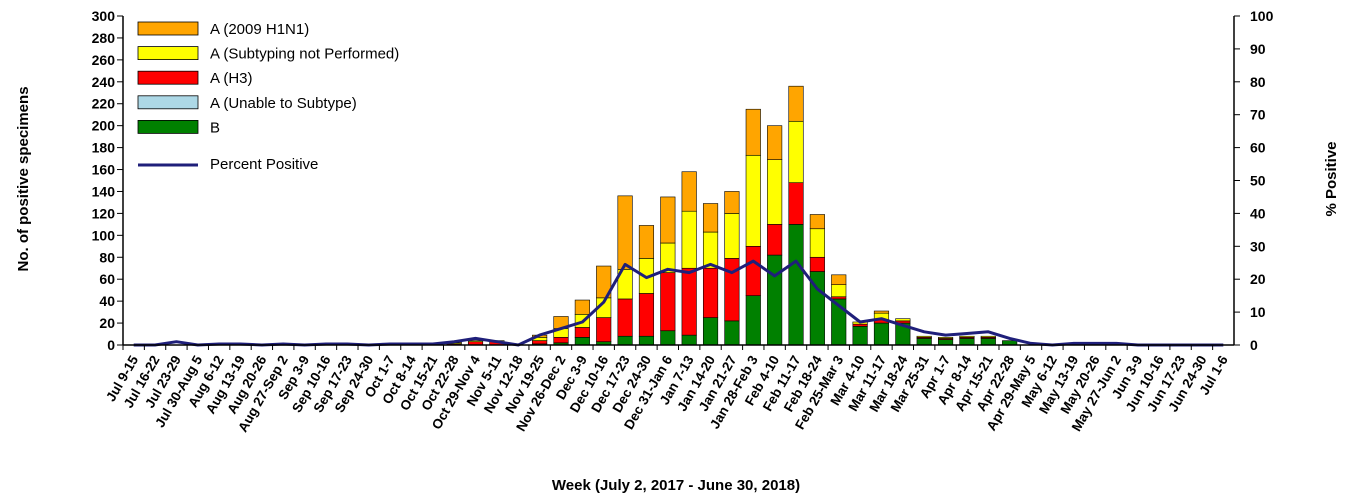  What do you see at coordinates (104, 16) in the screenshot?
I see `y-tick-label: 300` at bounding box center [104, 16].